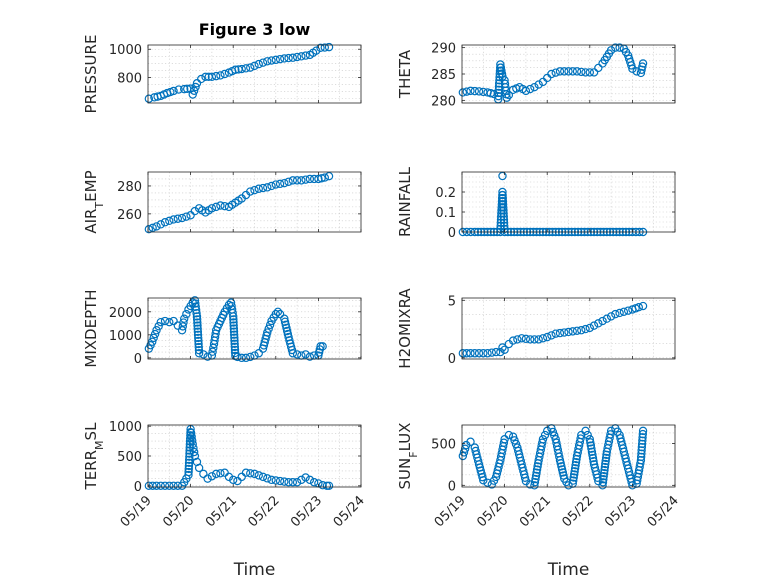 The image size is (778, 583). Describe the element at coordinates (138, 359) in the screenshot. I see `y-tick-label: 0` at that location.